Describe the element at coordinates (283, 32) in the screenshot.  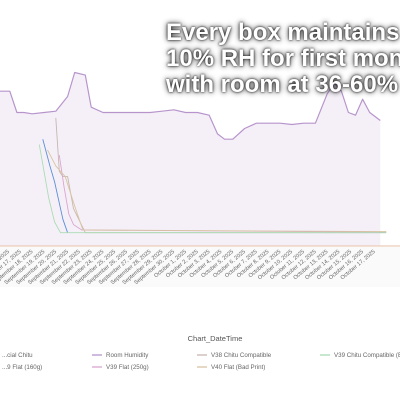
I see `caption-line-1: Every box maintains` at that location.